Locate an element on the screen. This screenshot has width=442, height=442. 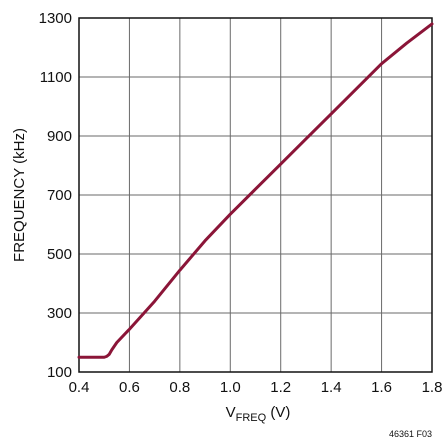
y-tick-labels: 100 300 500 700 900 1100 1300 is located at coordinates (55, 195).